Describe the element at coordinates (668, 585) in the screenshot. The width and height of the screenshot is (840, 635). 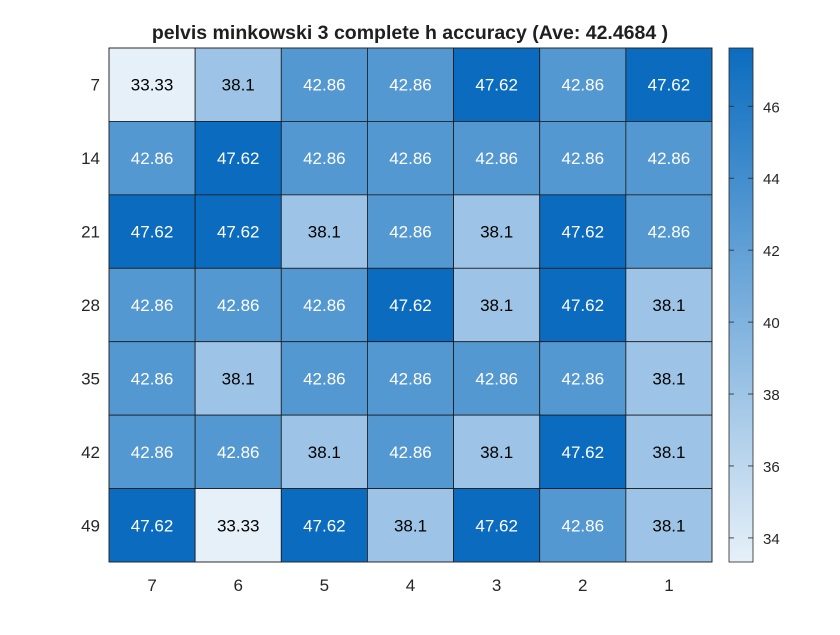
I see `x-tick-label: 1` at that location.